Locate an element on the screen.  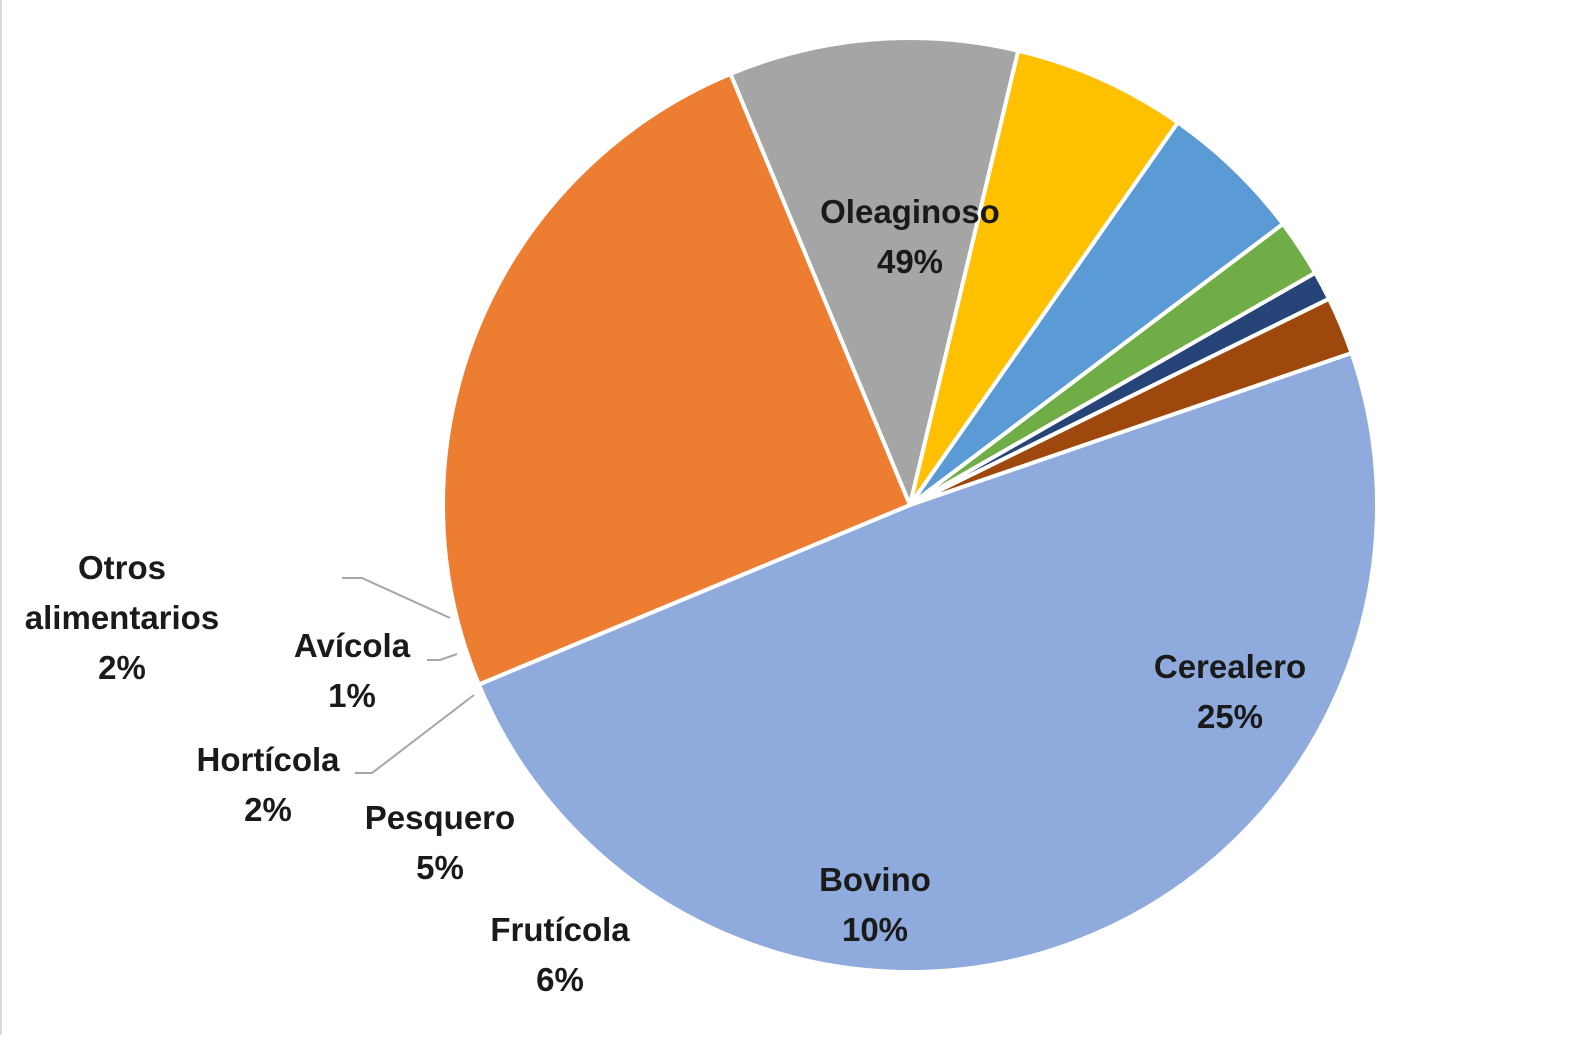
pie-slice-bovino is located at coordinates (874, 271).